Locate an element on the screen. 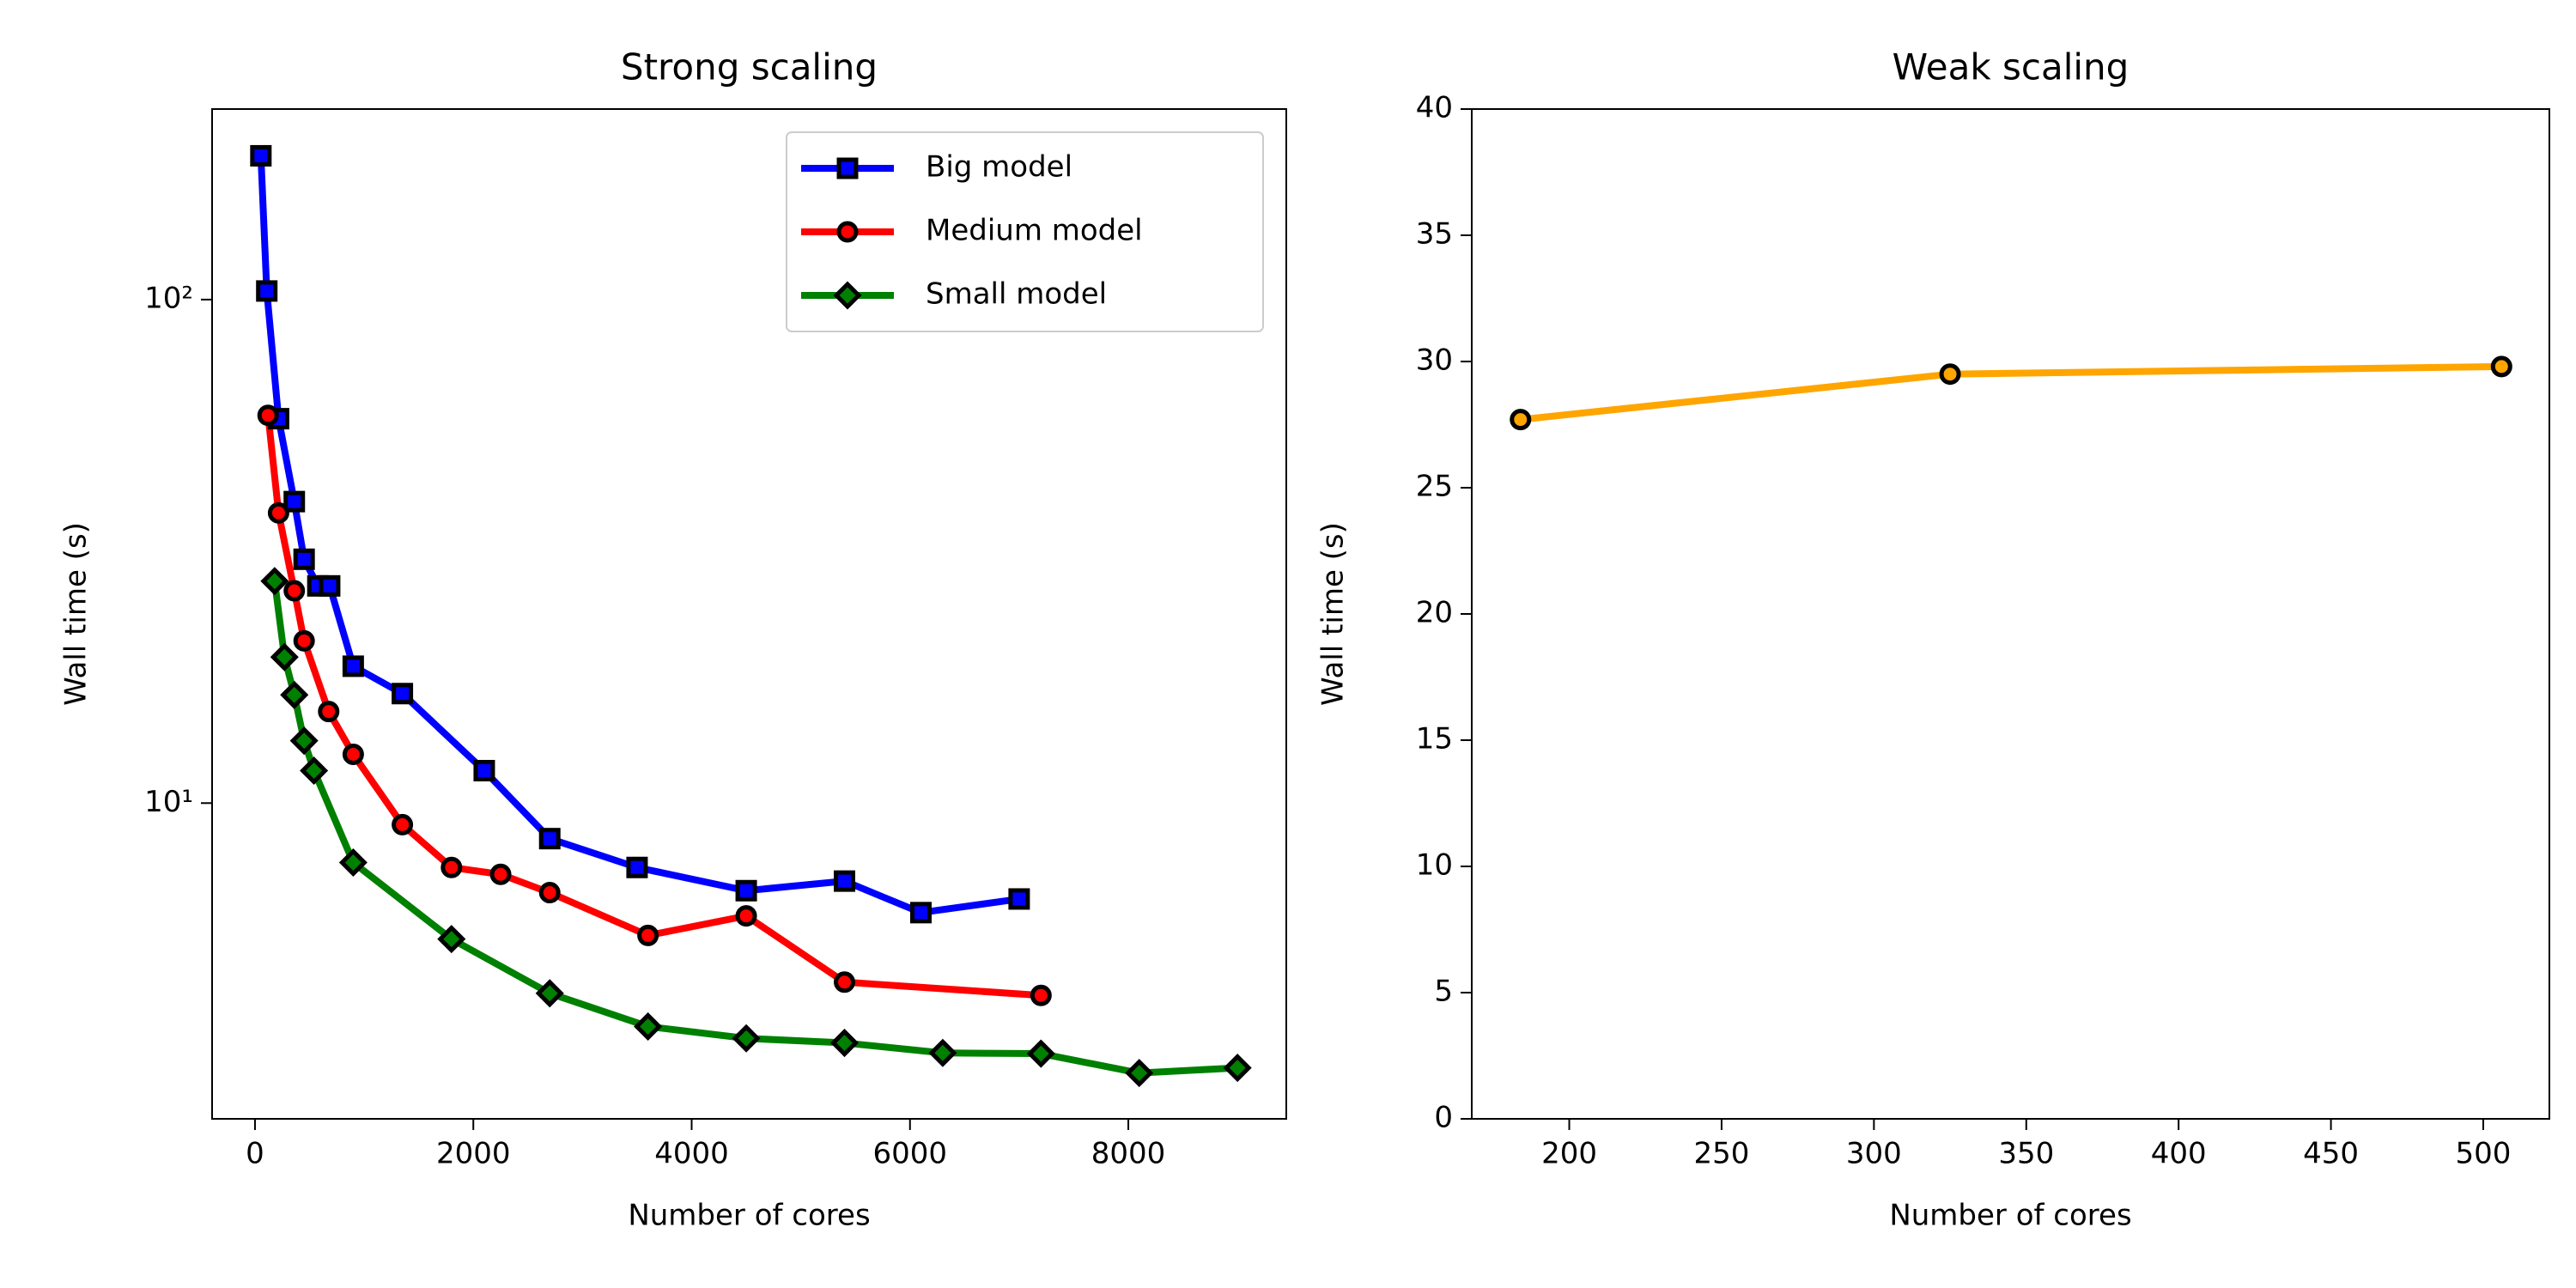  x-tick-label: 450 is located at coordinates (2331, 1154).